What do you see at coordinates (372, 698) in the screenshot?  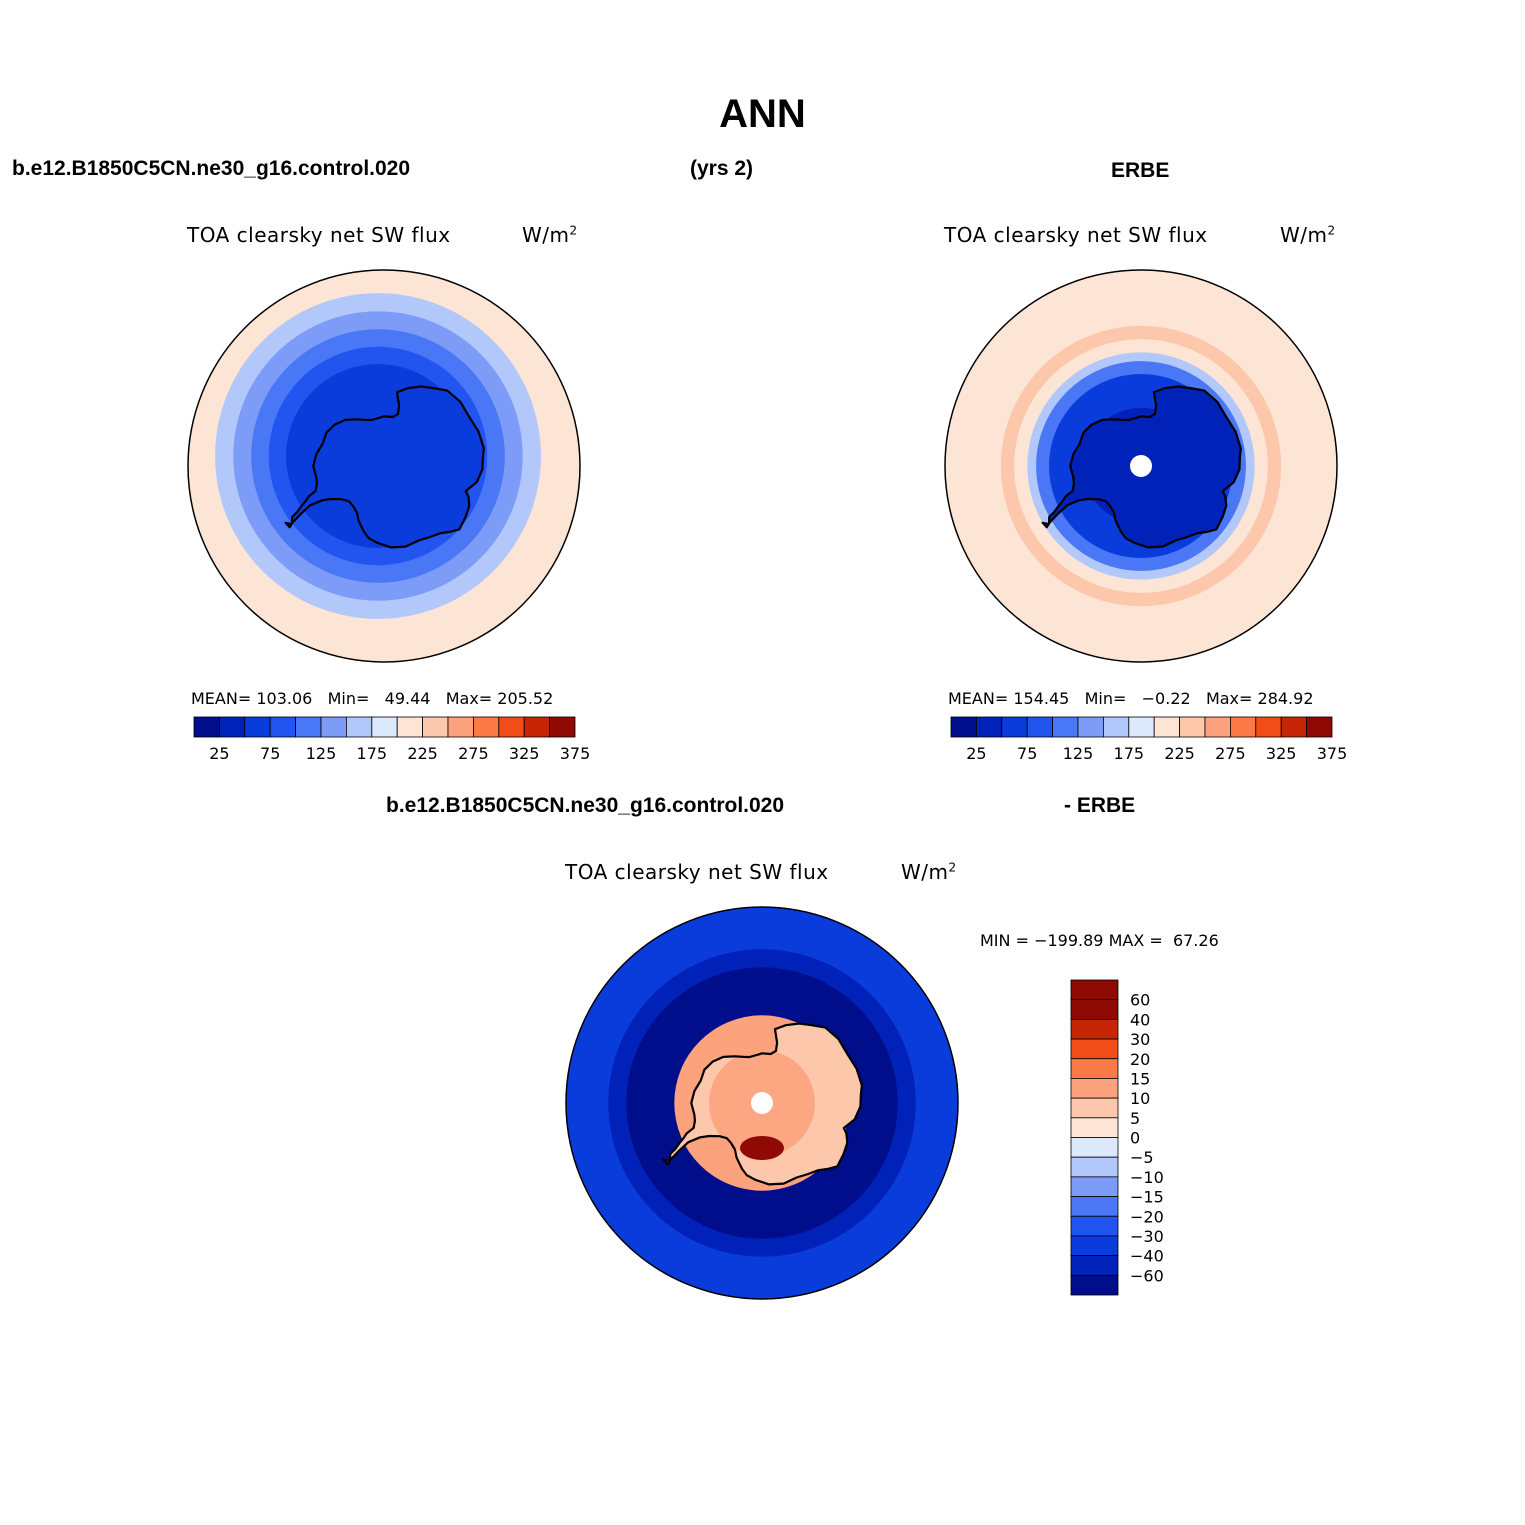 I see `panel1-stats: MEAN= 103.06 Min= 49.44 Max= 205.52` at bounding box center [372, 698].